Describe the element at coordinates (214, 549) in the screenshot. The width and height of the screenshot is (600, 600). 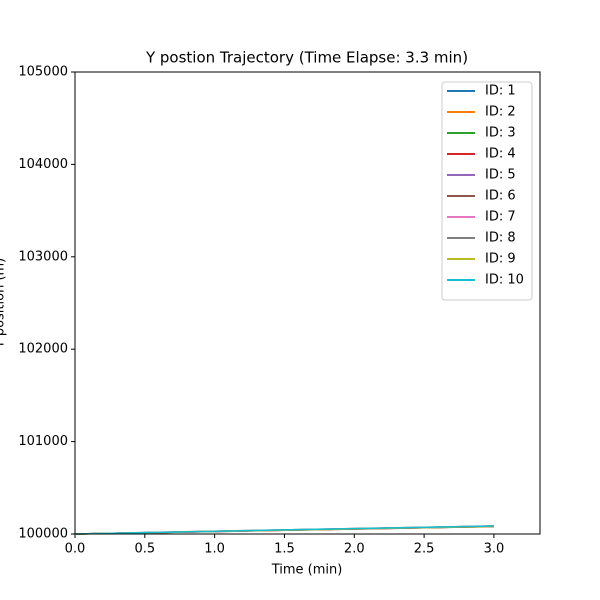
I see `x-tick-label: 1.0` at that location.